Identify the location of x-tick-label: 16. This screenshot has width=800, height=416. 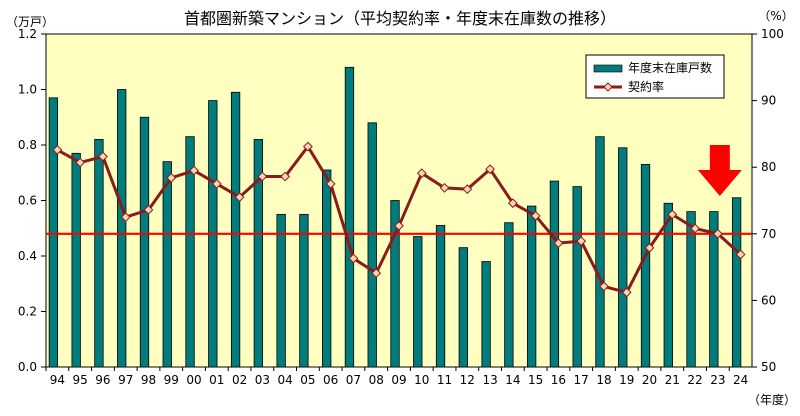
(558, 380).